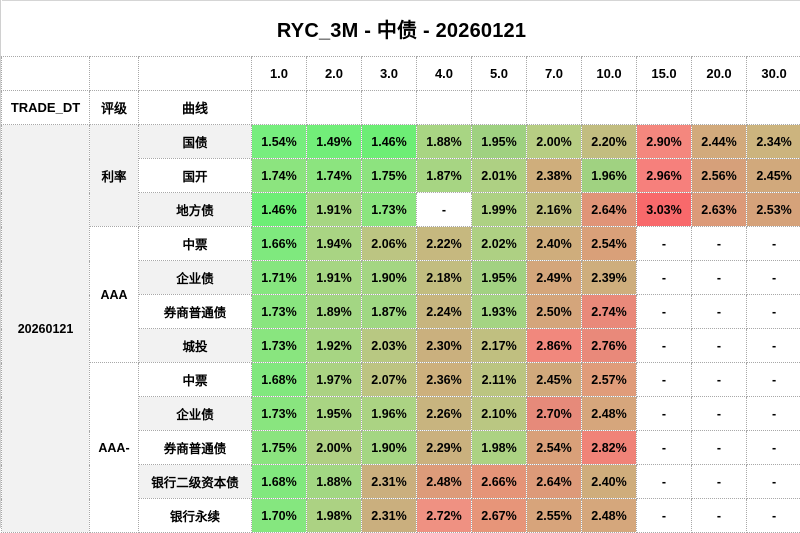 The image size is (800, 533). What do you see at coordinates (444, 414) in the screenshot?
I see `value-cell: 2.26%` at bounding box center [444, 414].